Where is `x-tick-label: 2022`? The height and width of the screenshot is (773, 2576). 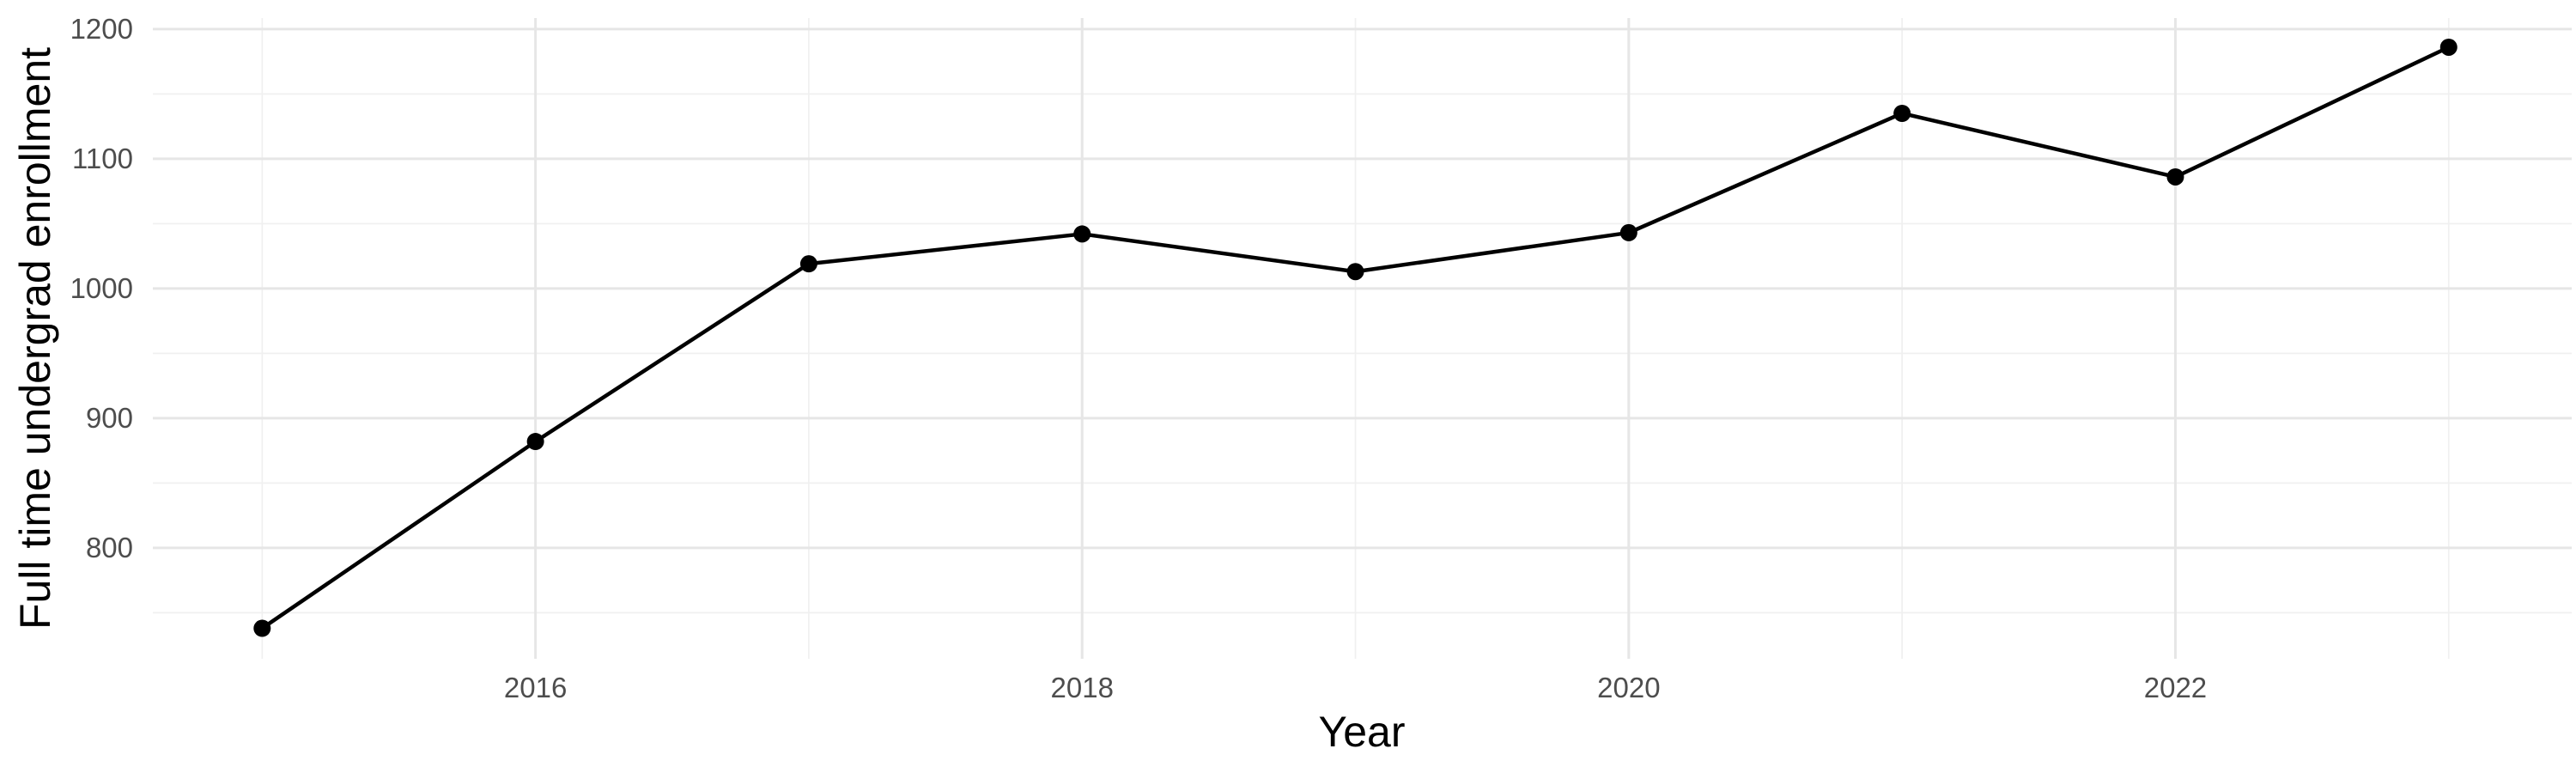 x-tick-label: 2022 is located at coordinates (2175, 687).